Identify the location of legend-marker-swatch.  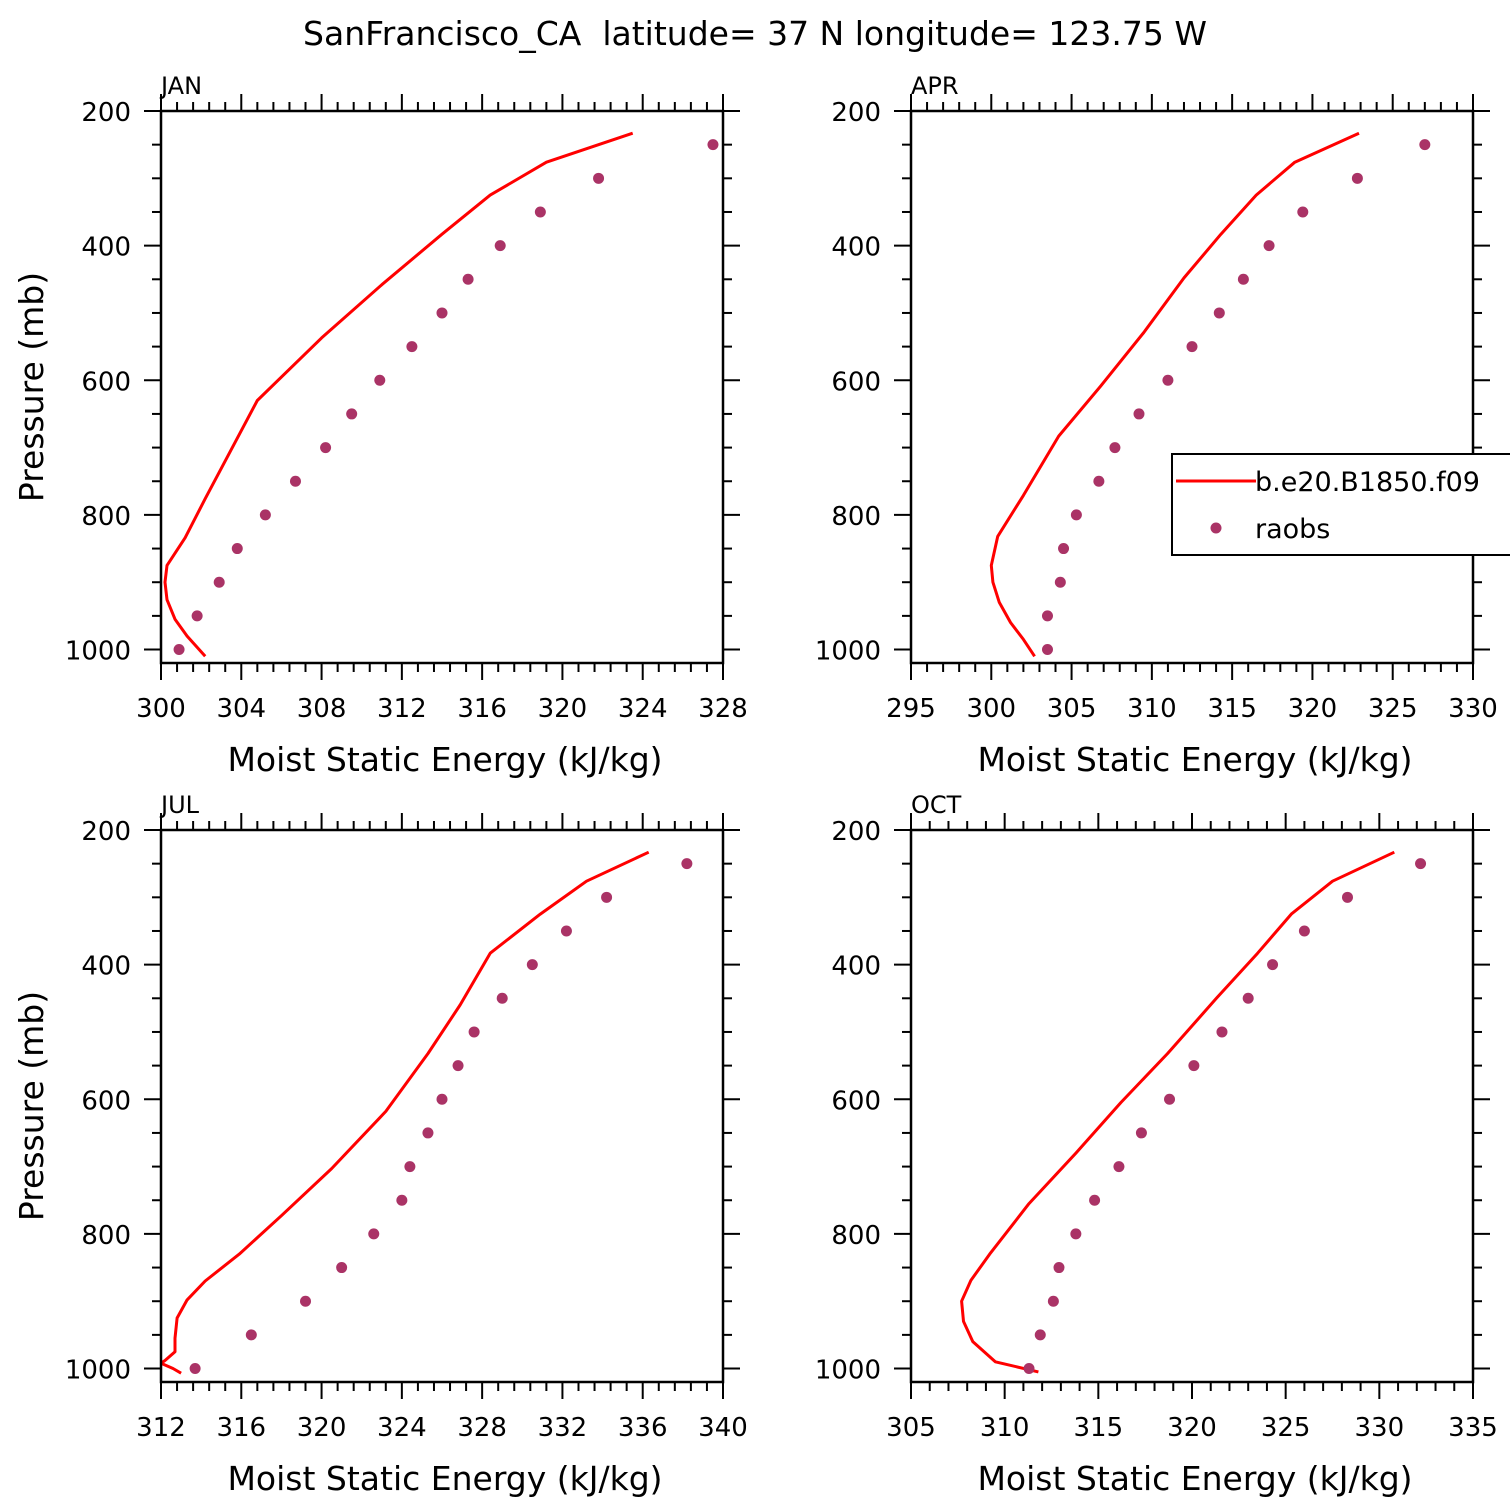
(1216, 528).